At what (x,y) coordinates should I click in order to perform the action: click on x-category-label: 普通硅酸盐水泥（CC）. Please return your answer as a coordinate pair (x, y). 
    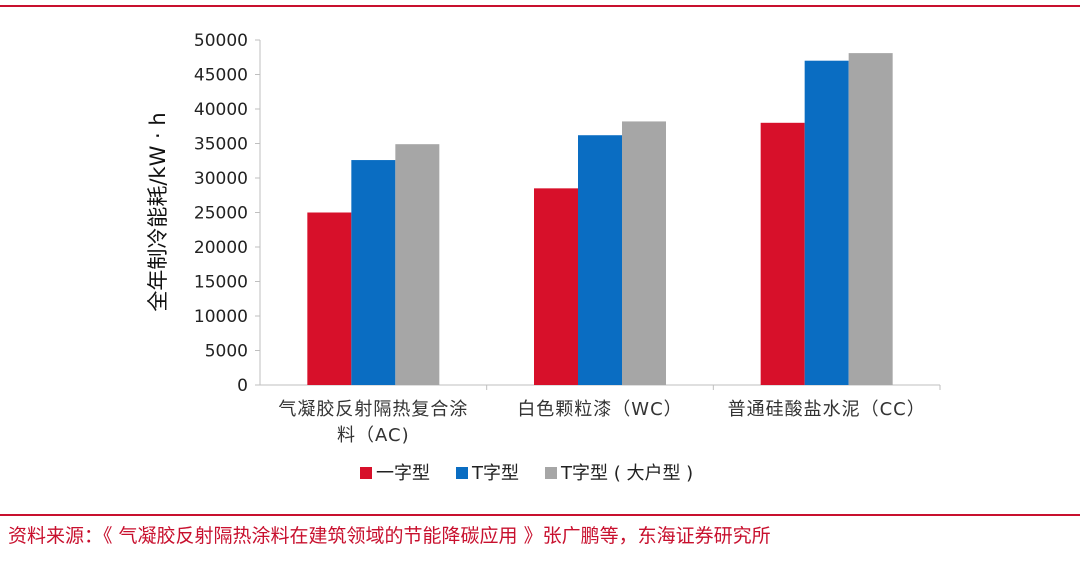
    Looking at the image, I should click on (827, 409).